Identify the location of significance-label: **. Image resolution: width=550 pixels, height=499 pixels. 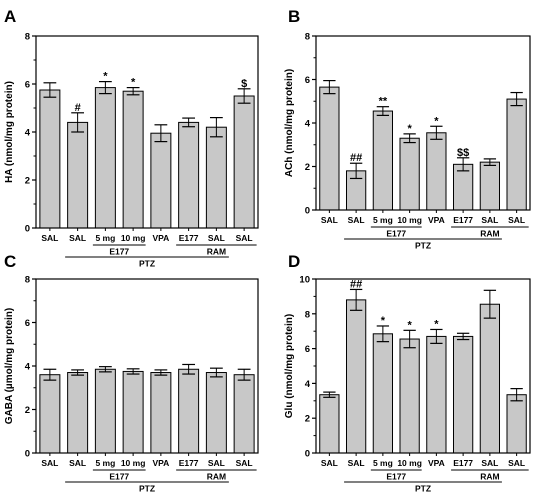
(383, 102).